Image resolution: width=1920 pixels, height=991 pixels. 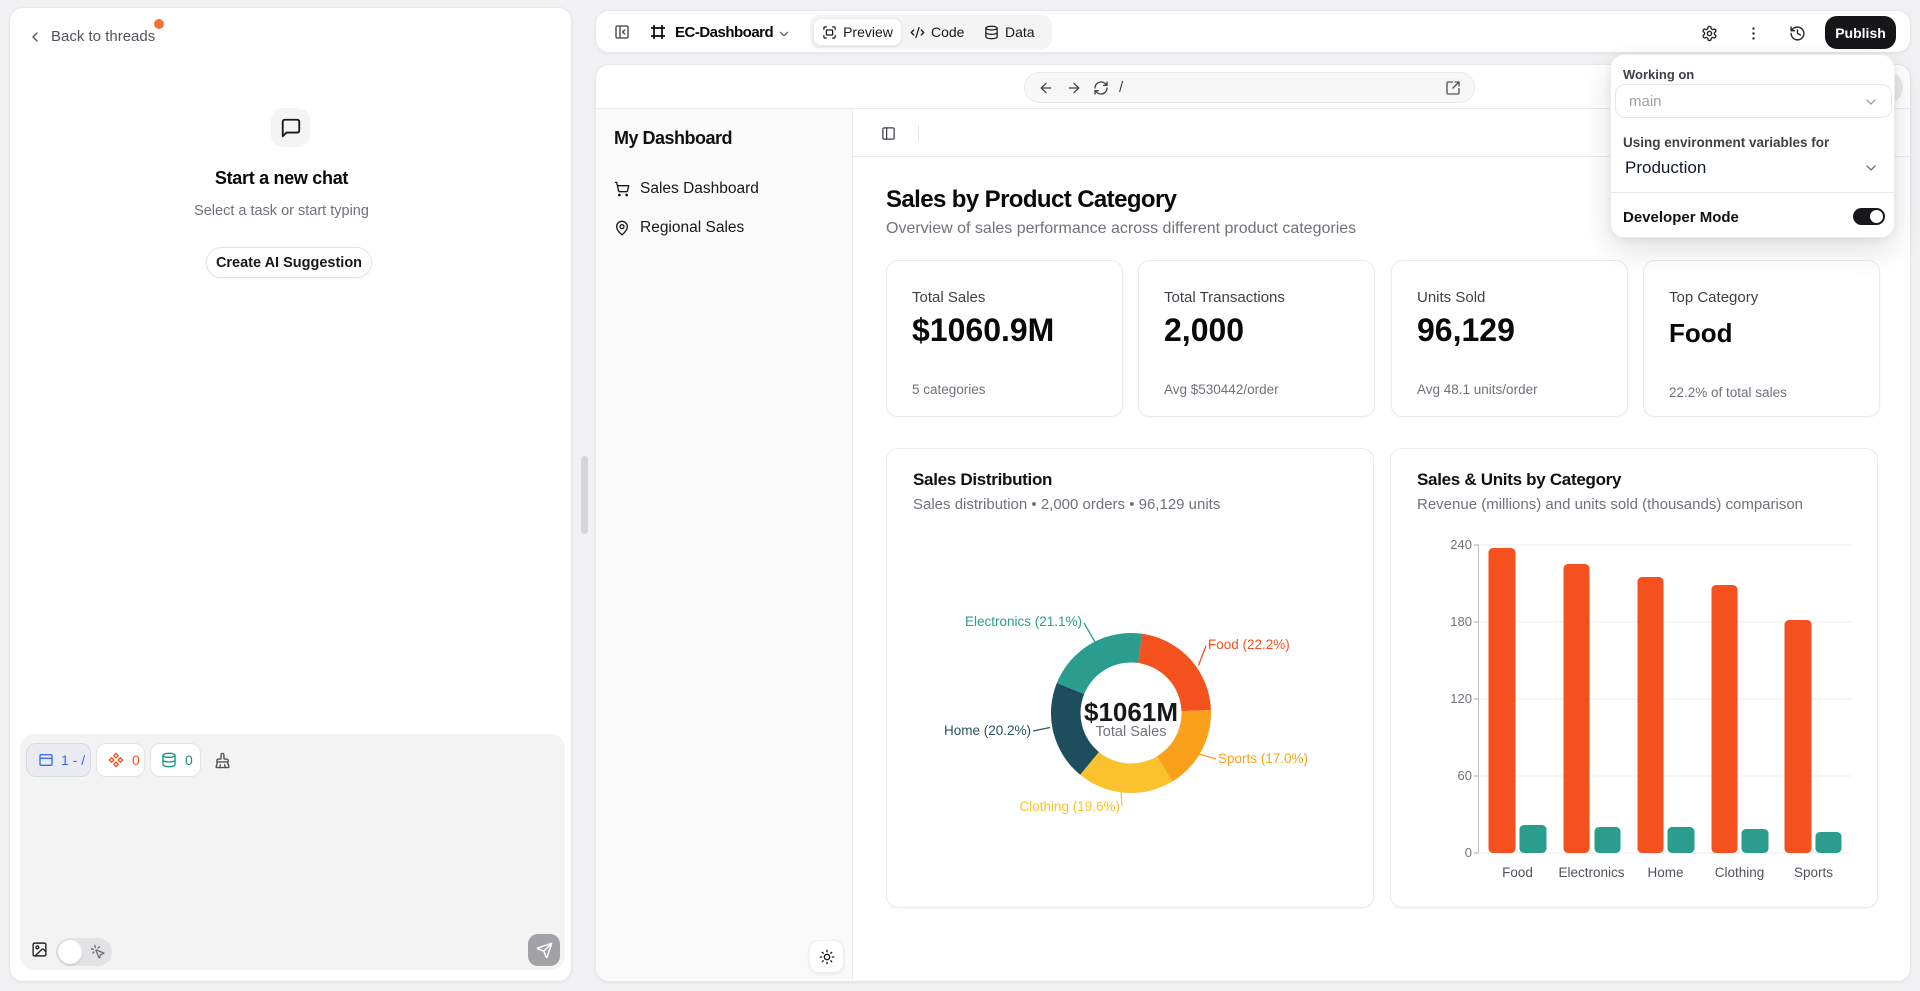 I want to click on svg-text: Sports (17.0%), so click(x=1263, y=758).